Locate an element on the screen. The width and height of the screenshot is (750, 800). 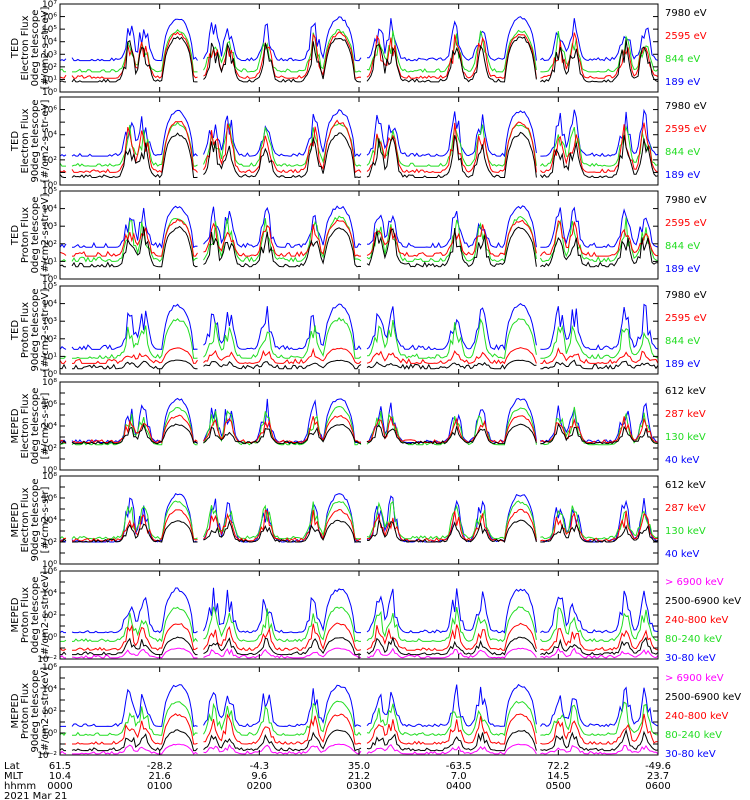
x-axis-value: -49.6 is located at coordinates (658, 766).